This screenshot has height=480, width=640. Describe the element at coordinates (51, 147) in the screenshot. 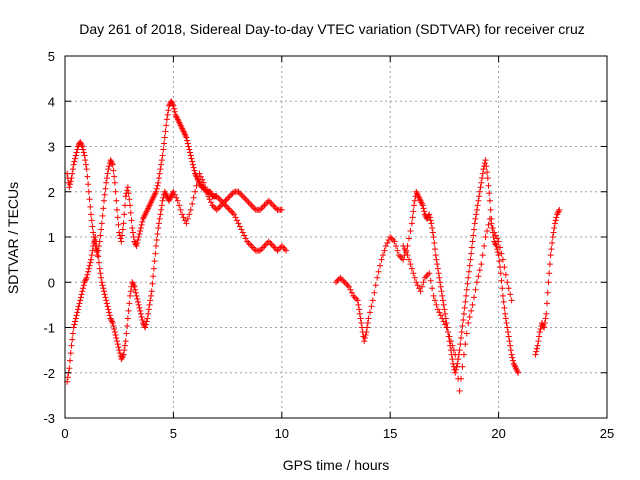

I see `y-tick-label: 3` at that location.